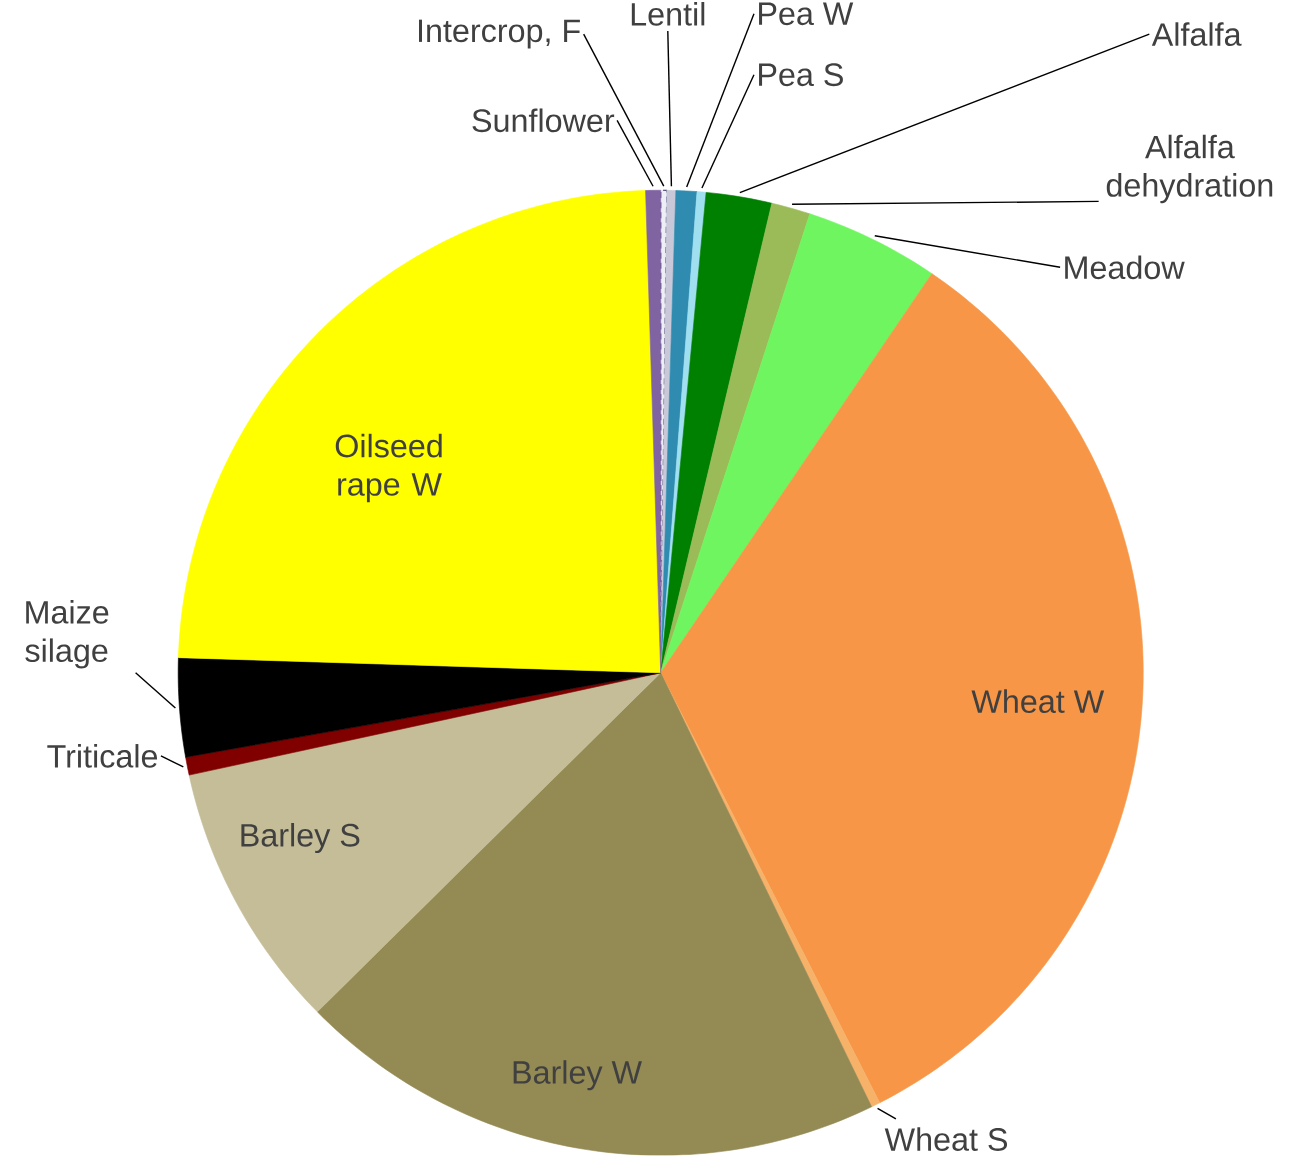  What do you see at coordinates (577, 1075) in the screenshot?
I see `slice-label: Barley W` at bounding box center [577, 1075].